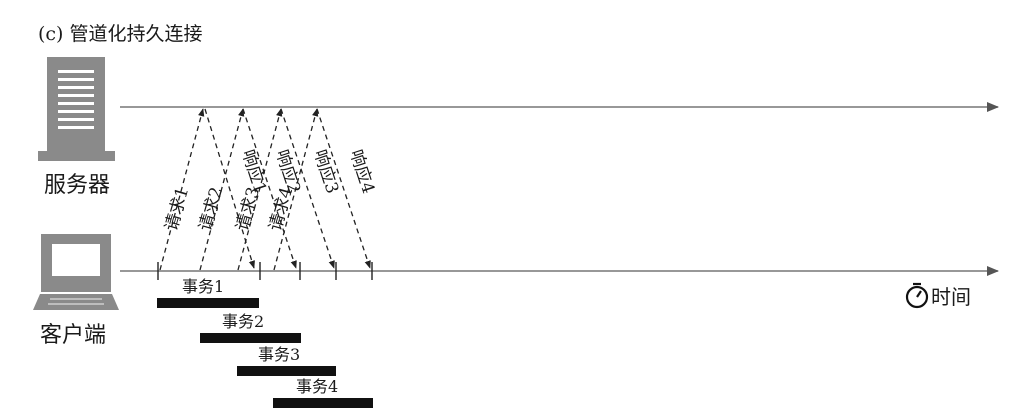 Image resolution: width=1036 pixels, height=420 pixels. Describe the element at coordinates (203, 286) in the screenshot. I see `transaction-1-label: 事务1` at that location.